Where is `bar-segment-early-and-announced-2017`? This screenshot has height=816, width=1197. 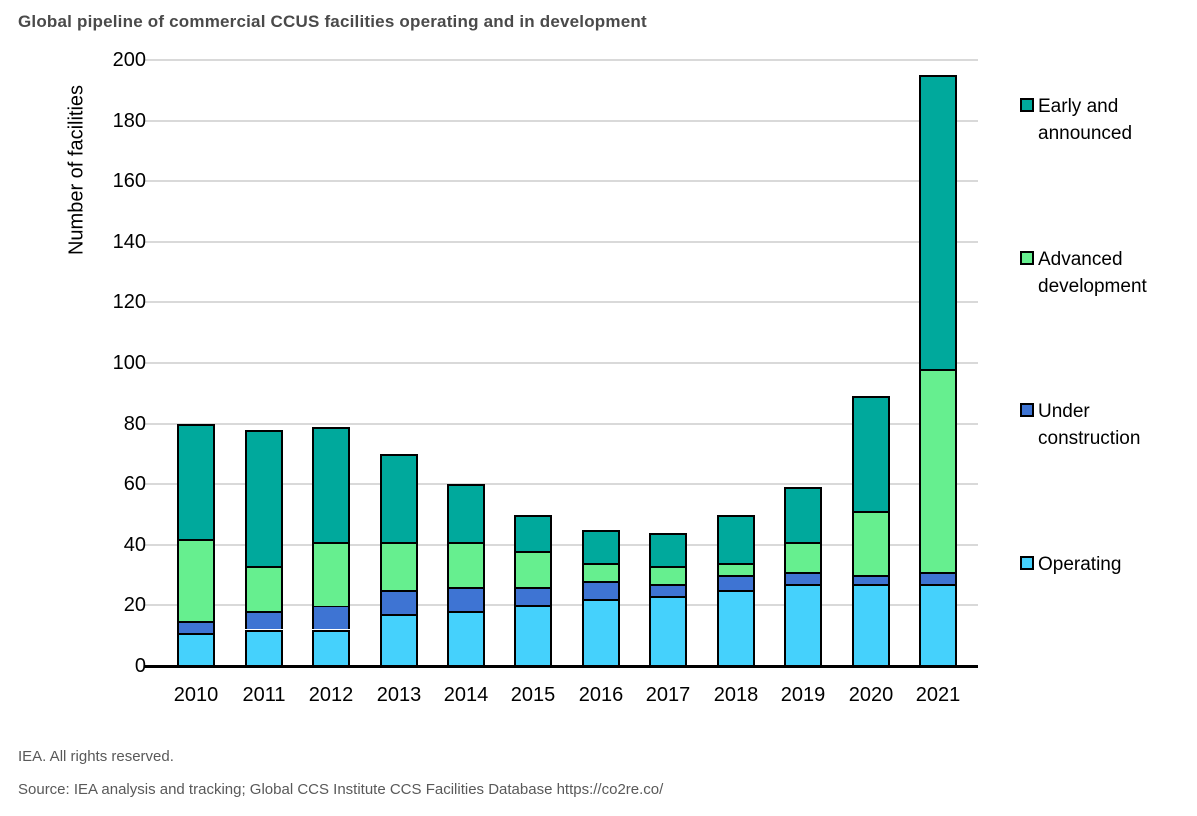
bar-segment-early-and-announced-2017 is located at coordinates (668, 549).